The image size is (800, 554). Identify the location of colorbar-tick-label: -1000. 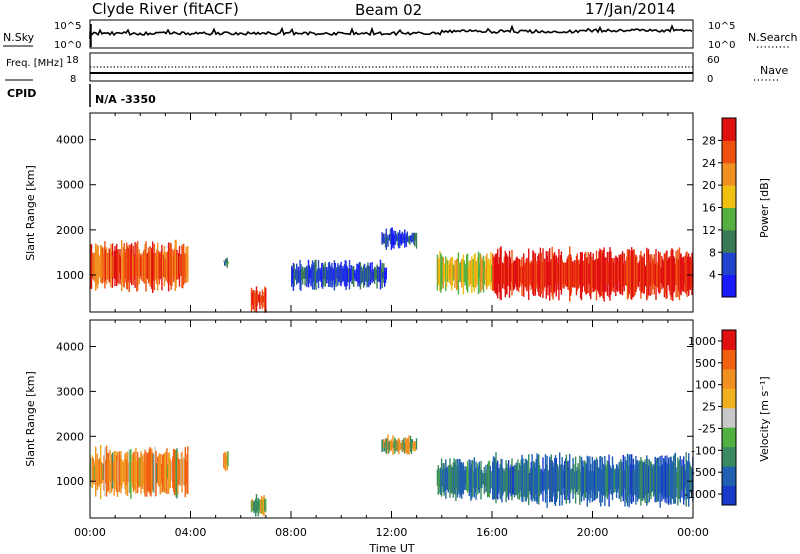
(700, 494).